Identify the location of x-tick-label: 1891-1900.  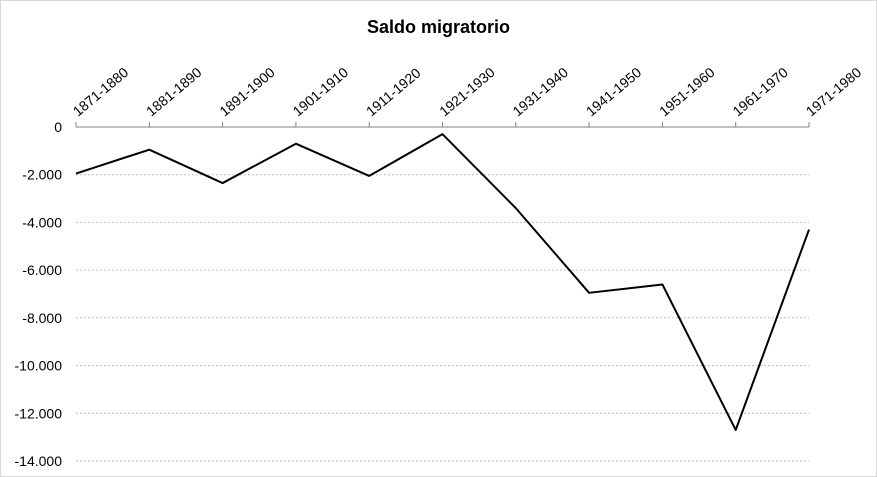
(247, 91).